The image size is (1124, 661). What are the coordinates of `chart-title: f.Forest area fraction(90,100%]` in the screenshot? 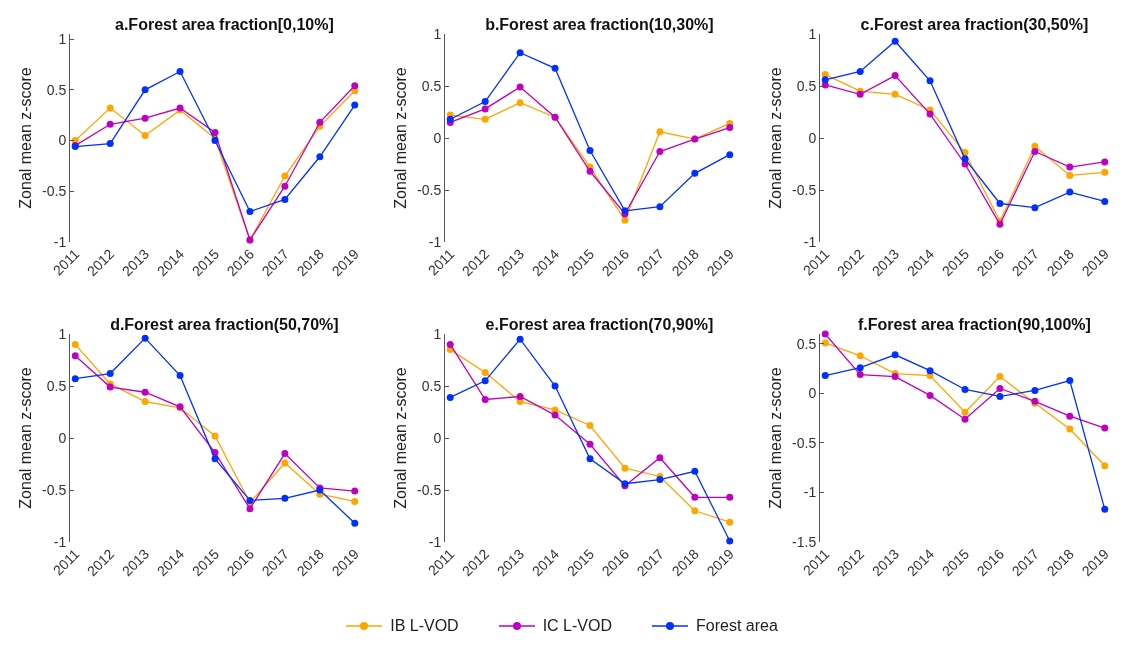 It's located at (974, 325).